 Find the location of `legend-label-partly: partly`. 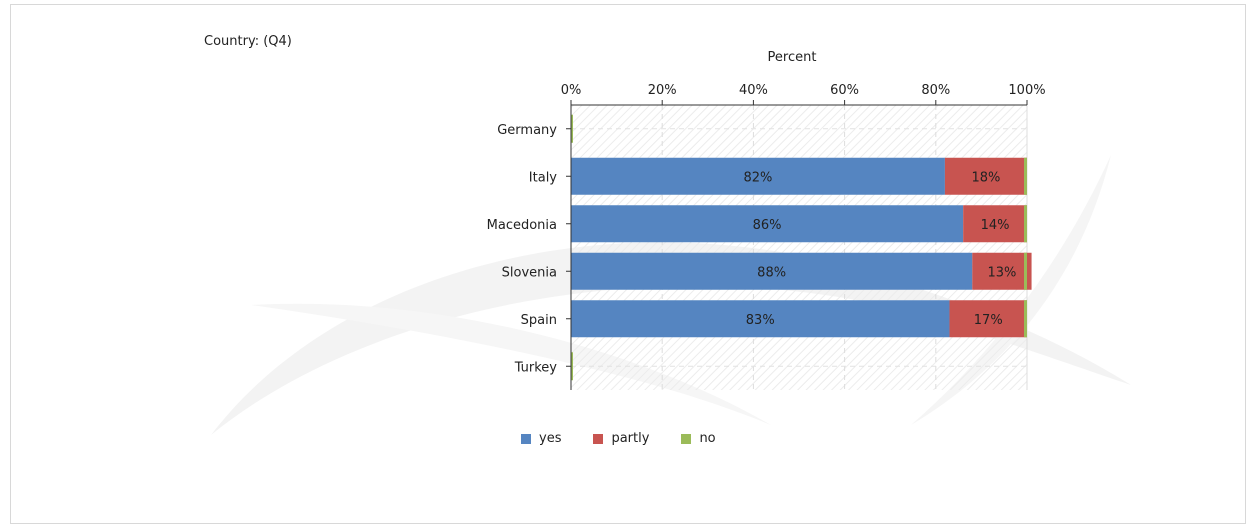

legend-label-partly: partly is located at coordinates (630, 438).